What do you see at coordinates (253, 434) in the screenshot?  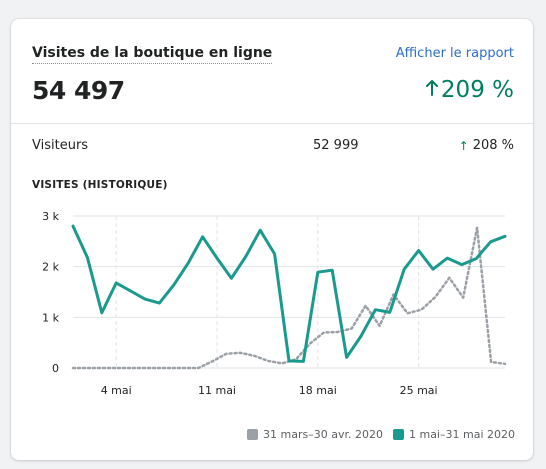 I see `legend-swatch-previous` at bounding box center [253, 434].